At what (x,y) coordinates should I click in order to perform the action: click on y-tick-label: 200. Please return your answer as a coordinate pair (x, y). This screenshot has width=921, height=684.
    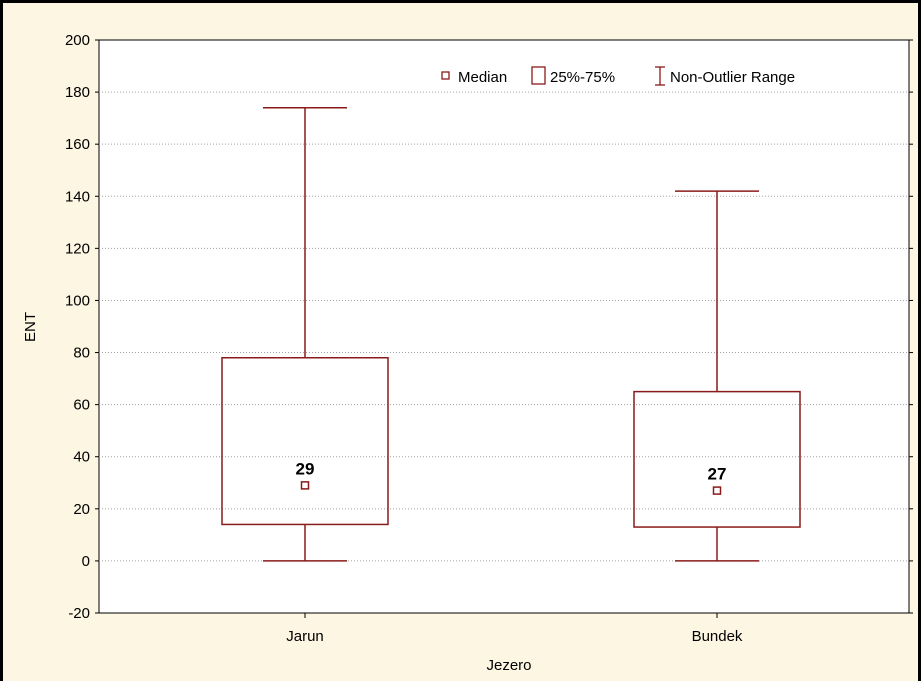
    Looking at the image, I should click on (77, 40).